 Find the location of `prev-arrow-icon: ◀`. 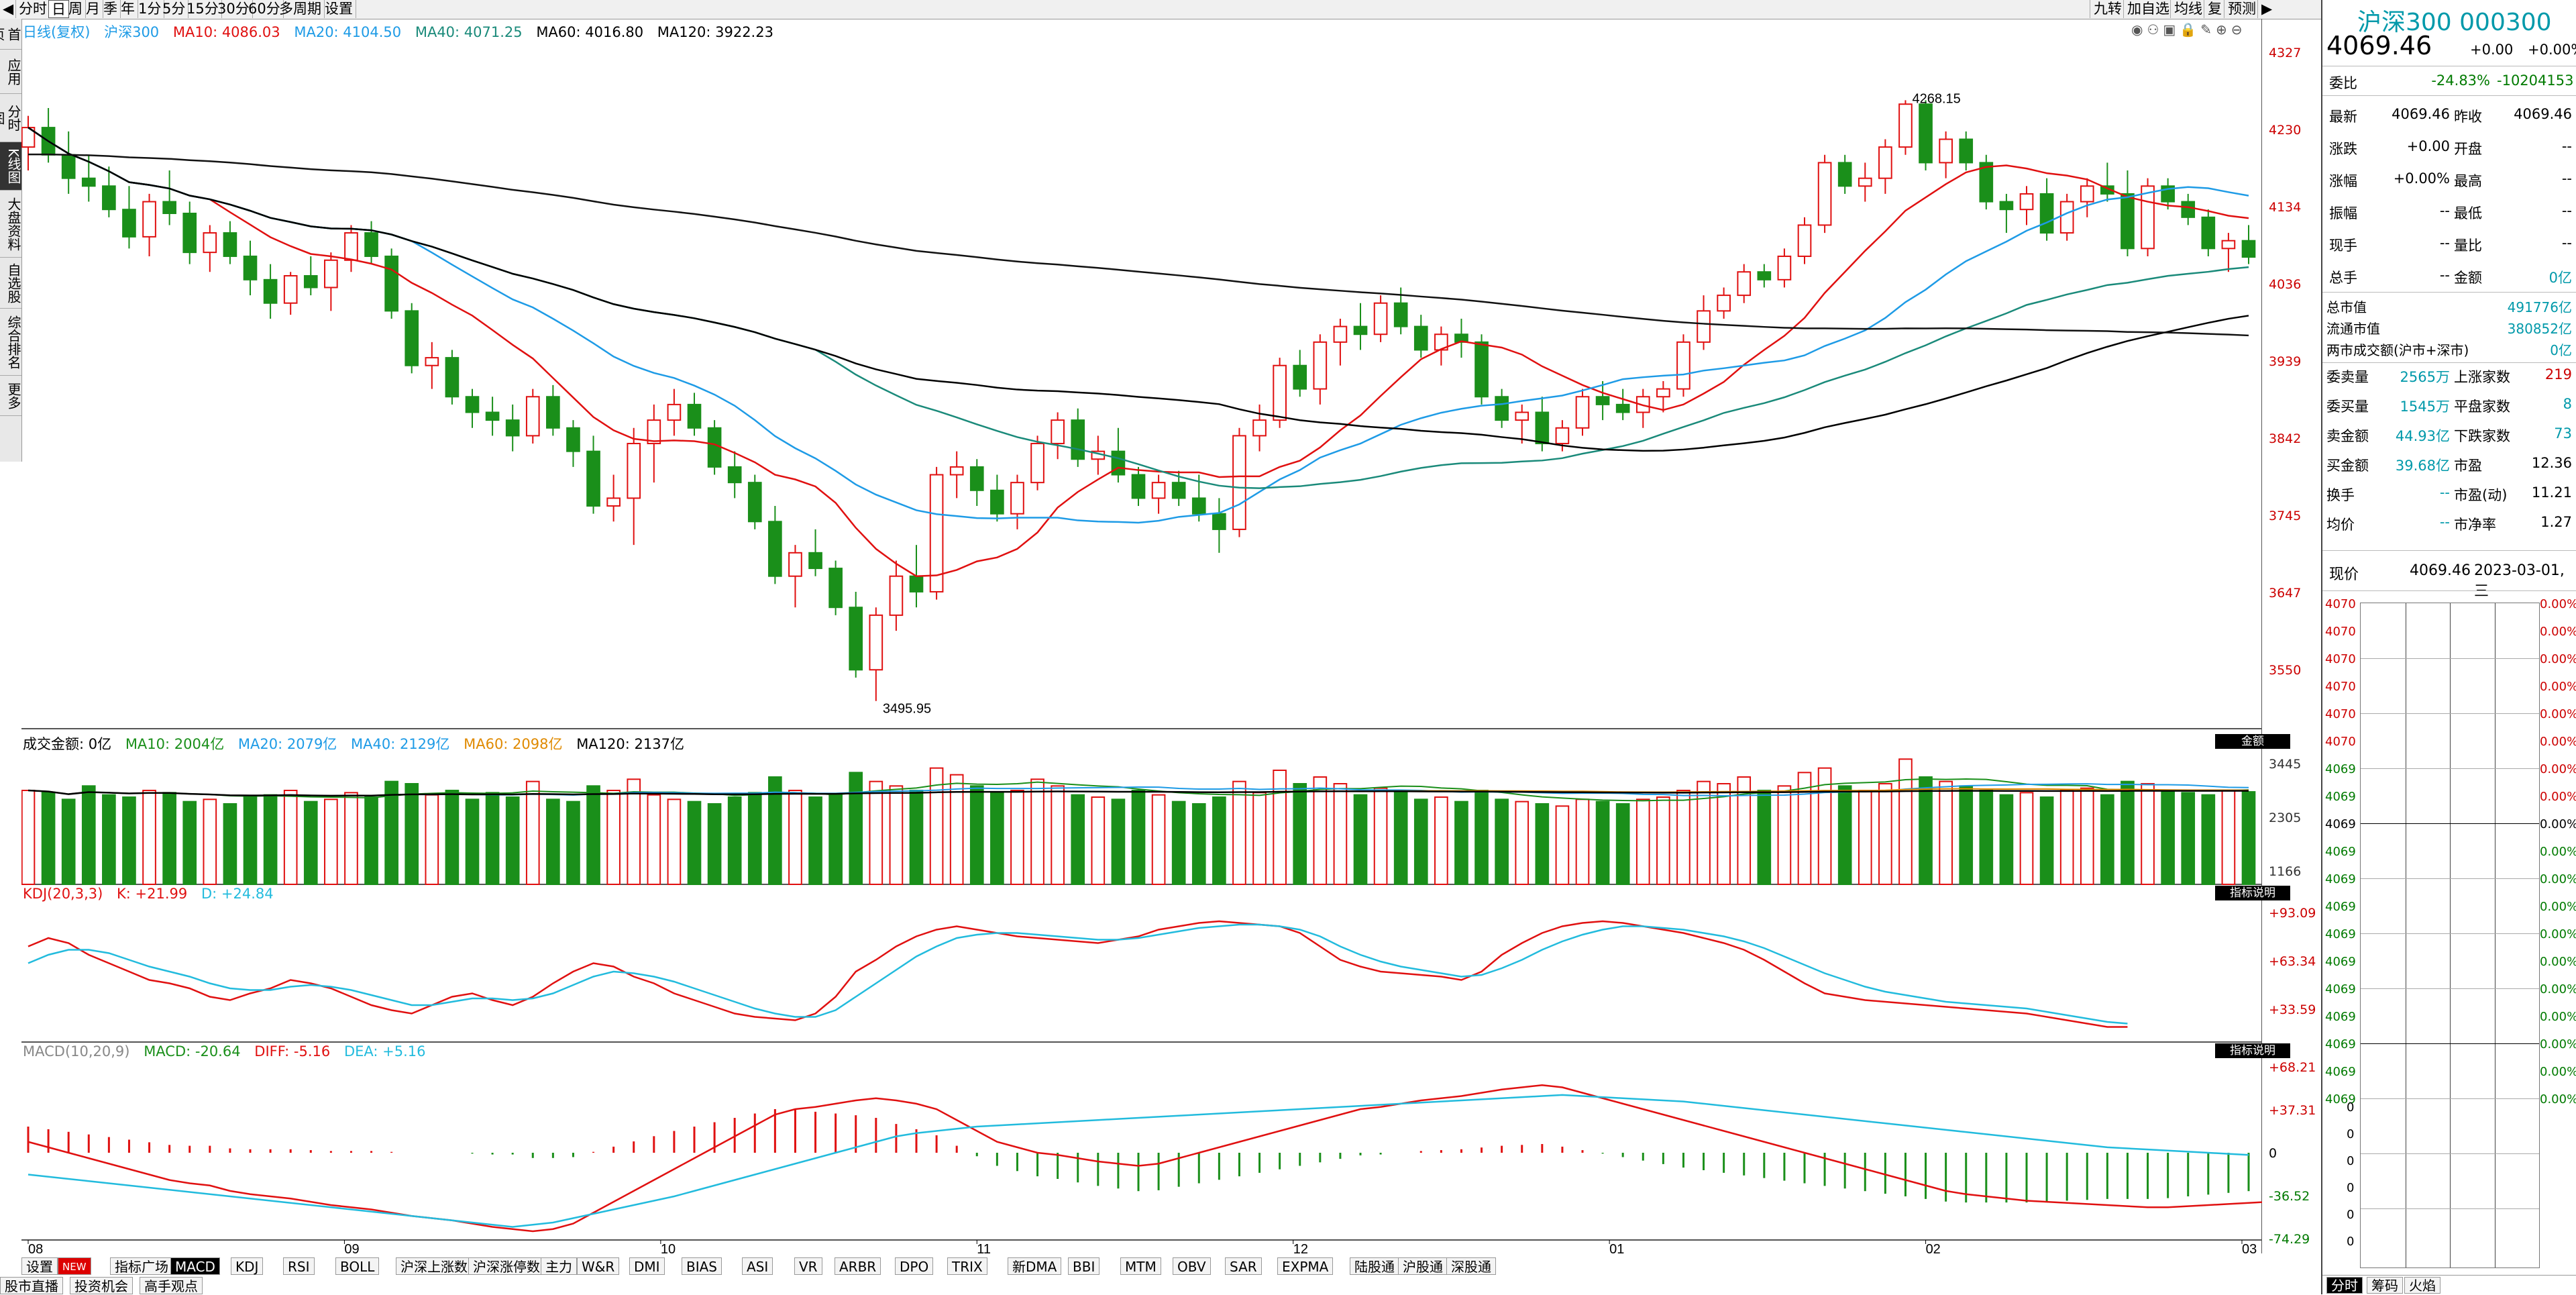

prev-arrow-icon: ◀ is located at coordinates (8, 9).